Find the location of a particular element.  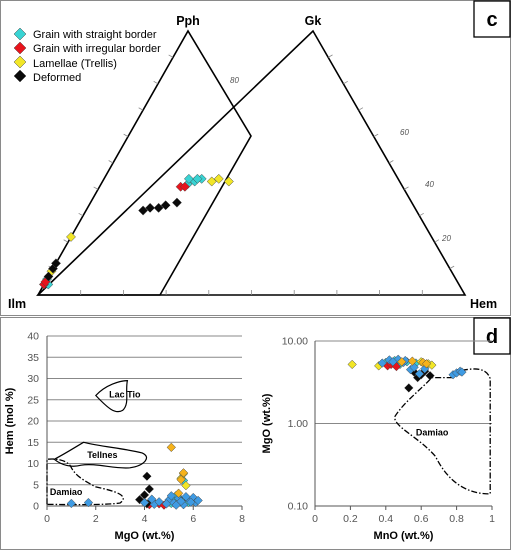

y-tick-label: 20 is located at coordinates (33, 422).